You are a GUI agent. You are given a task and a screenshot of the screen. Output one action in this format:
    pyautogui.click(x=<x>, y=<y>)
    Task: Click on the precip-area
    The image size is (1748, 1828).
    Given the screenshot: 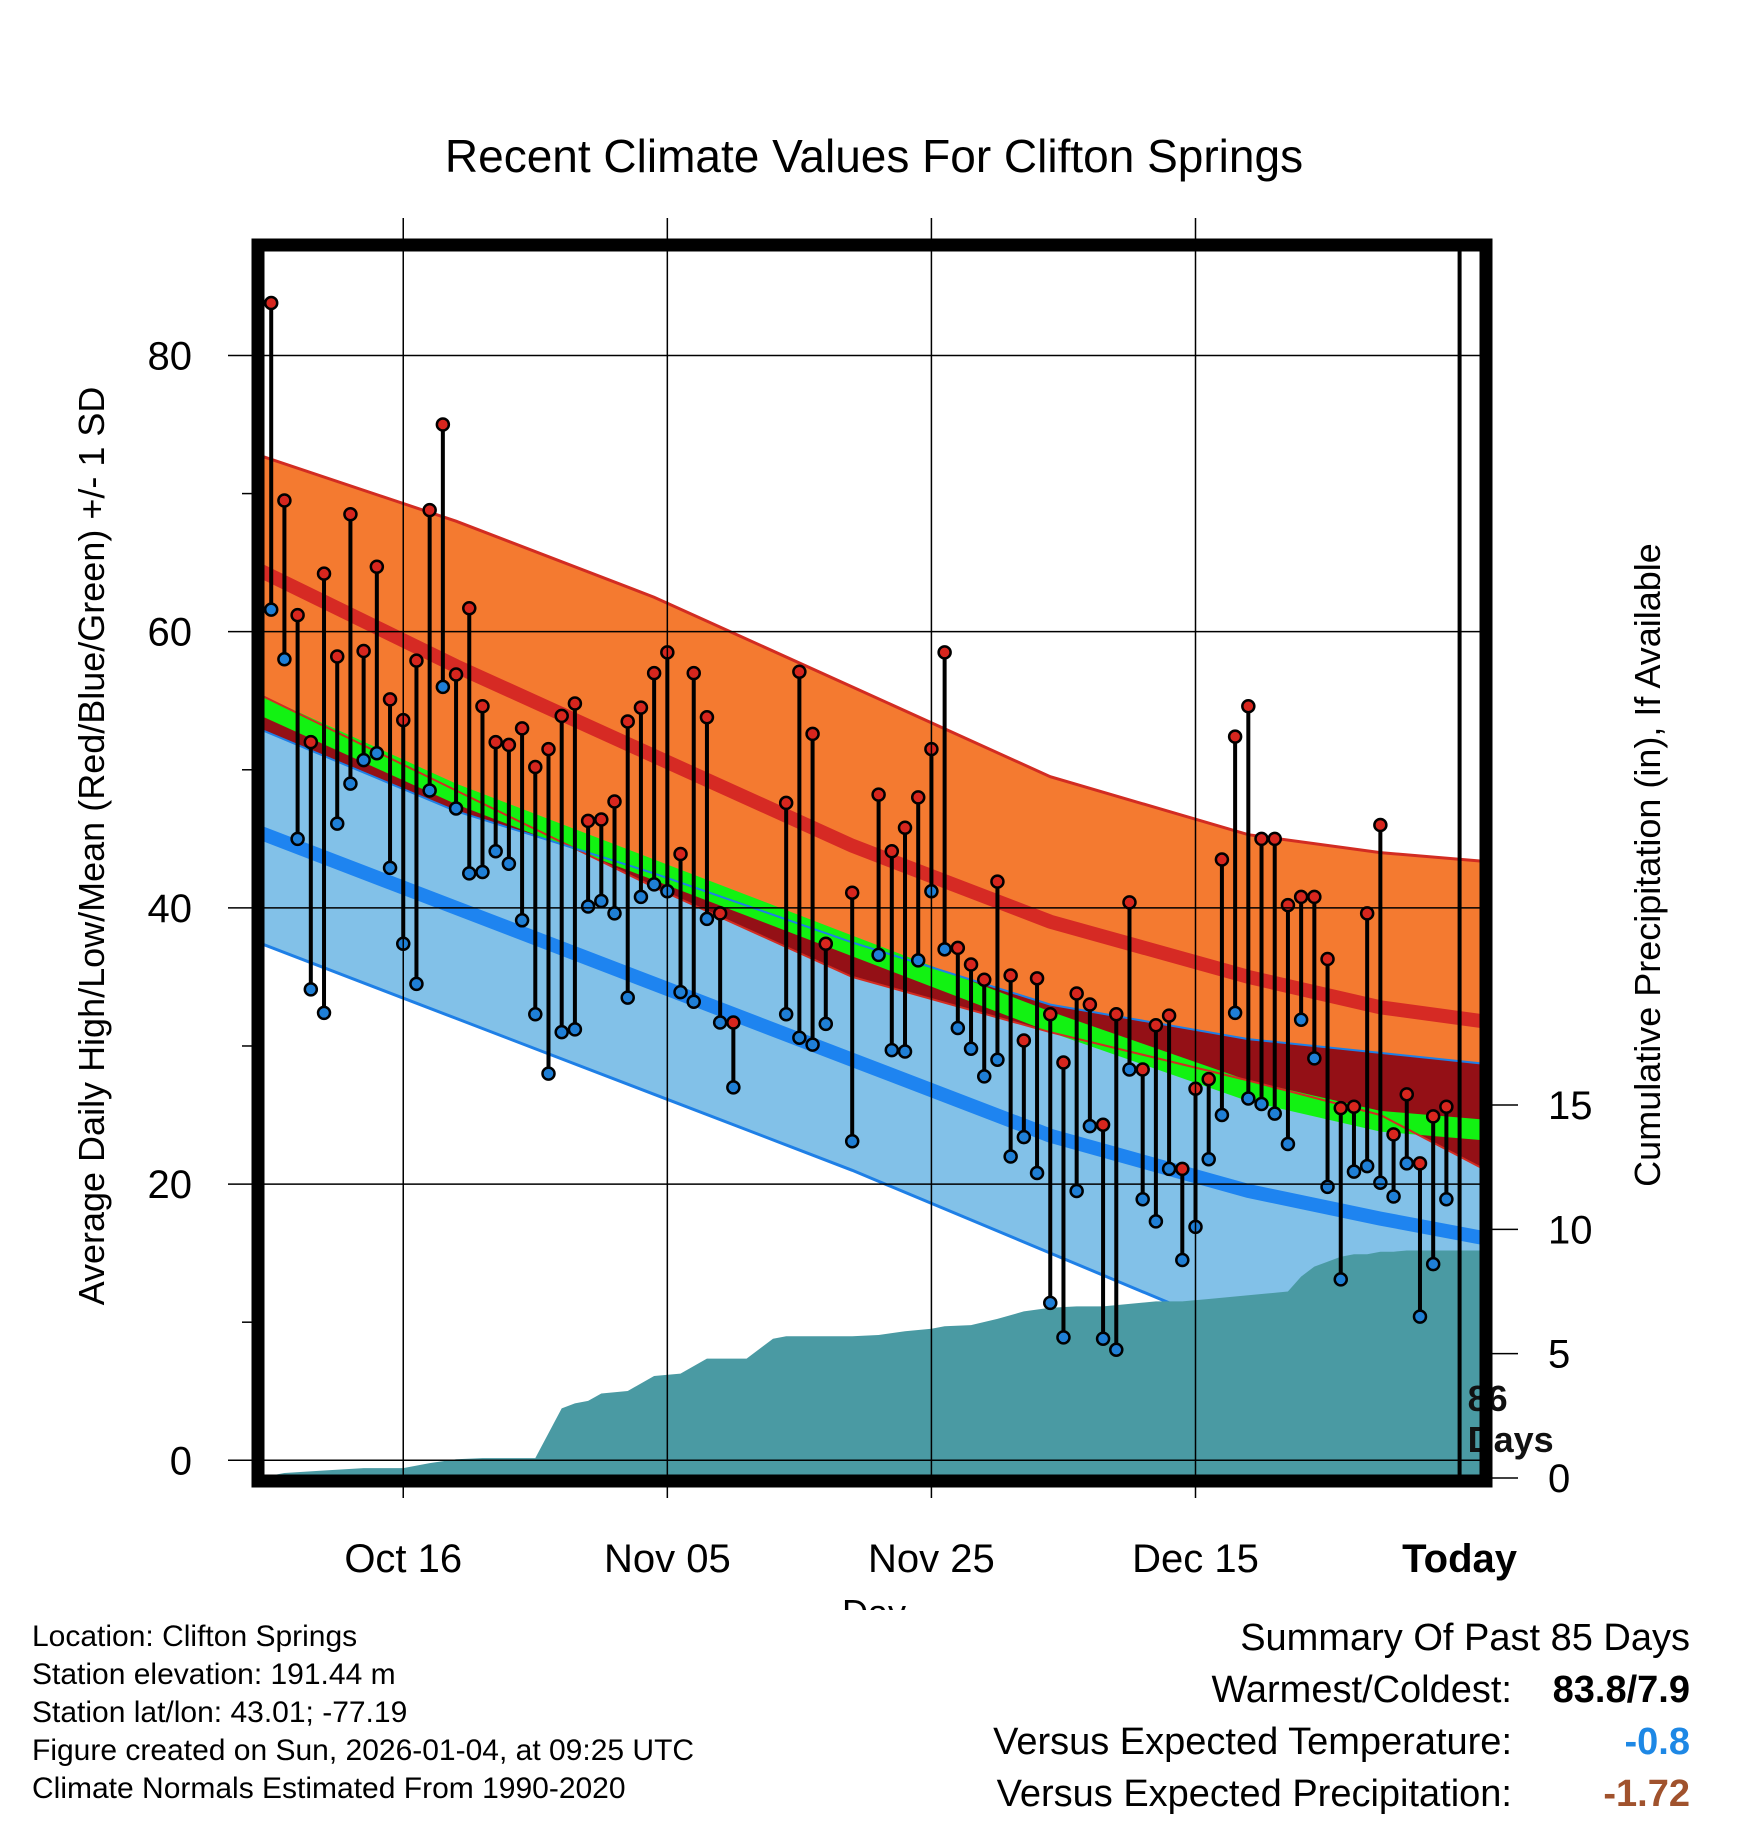 What is the action you would take?
    pyautogui.click(x=878, y=1364)
    